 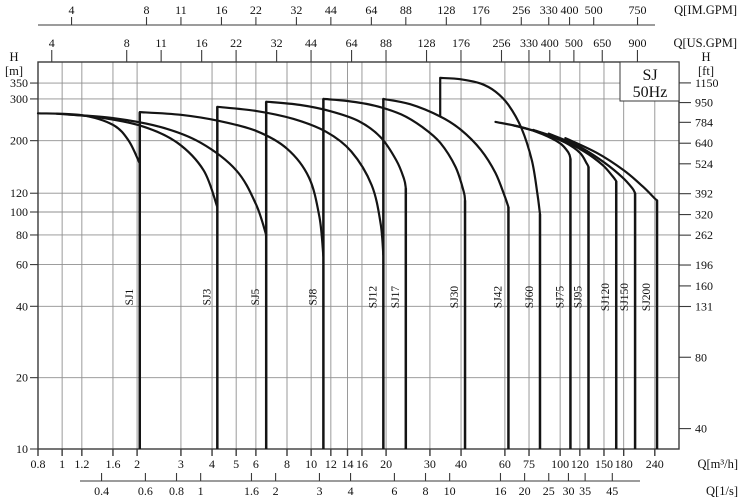 I want to click on m3h-tick-label: 8, so click(x=287, y=464).